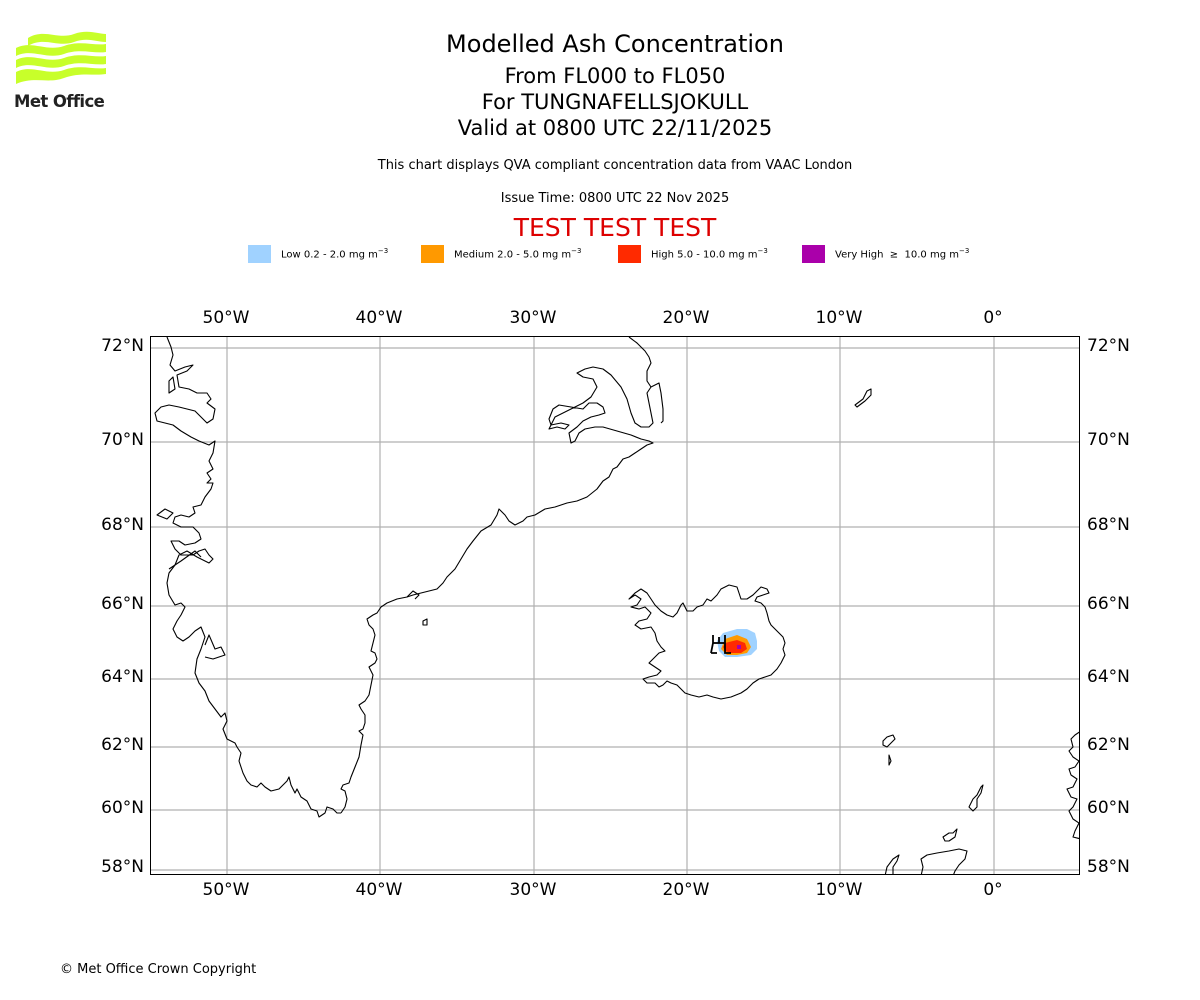 The width and height of the screenshot is (1200, 1000). I want to click on lon-tick-top-40w: 40°W, so click(379, 318).